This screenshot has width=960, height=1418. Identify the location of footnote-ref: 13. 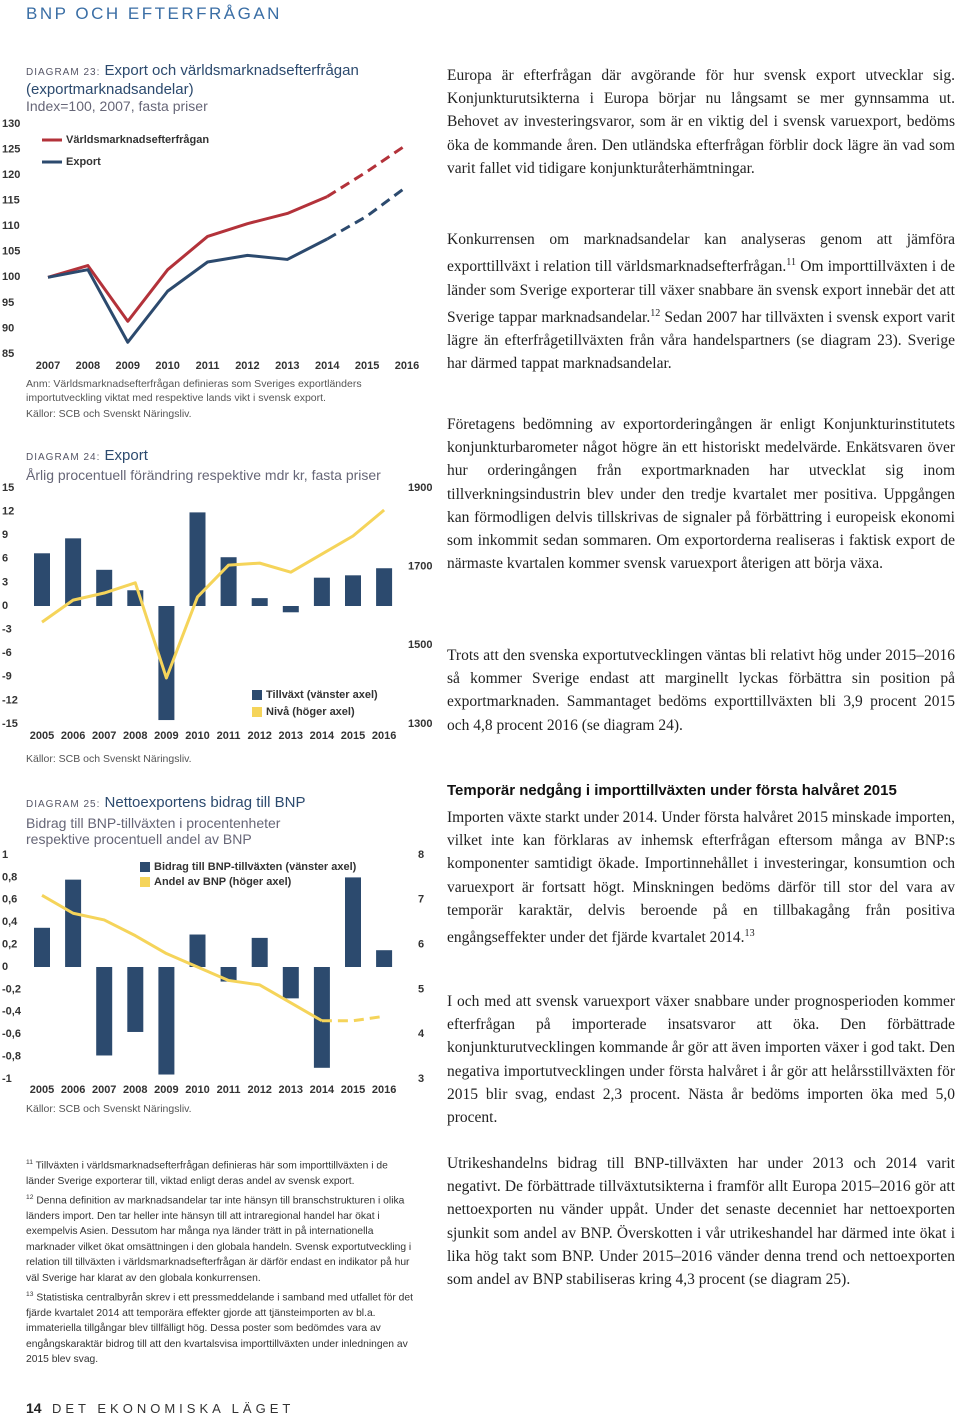
(749, 934).